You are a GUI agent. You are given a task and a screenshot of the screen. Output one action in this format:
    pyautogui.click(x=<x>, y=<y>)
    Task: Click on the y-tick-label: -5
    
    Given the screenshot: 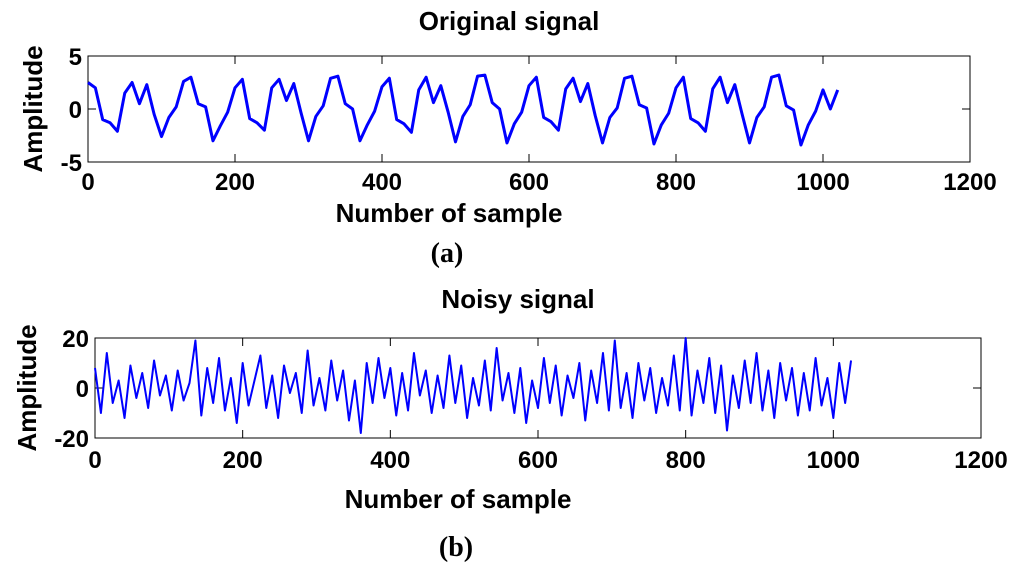 What is the action you would take?
    pyautogui.click(x=71, y=163)
    